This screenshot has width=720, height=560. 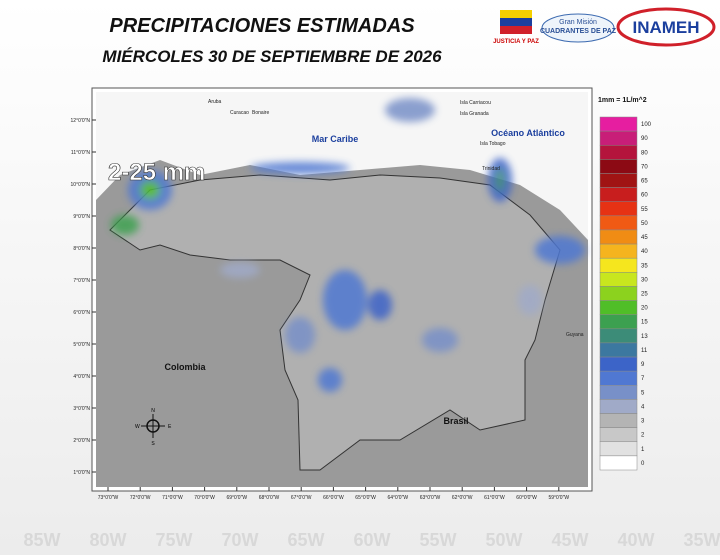 I want to click on legend-title: 1mm = 1L/m^2, so click(x=622, y=100).